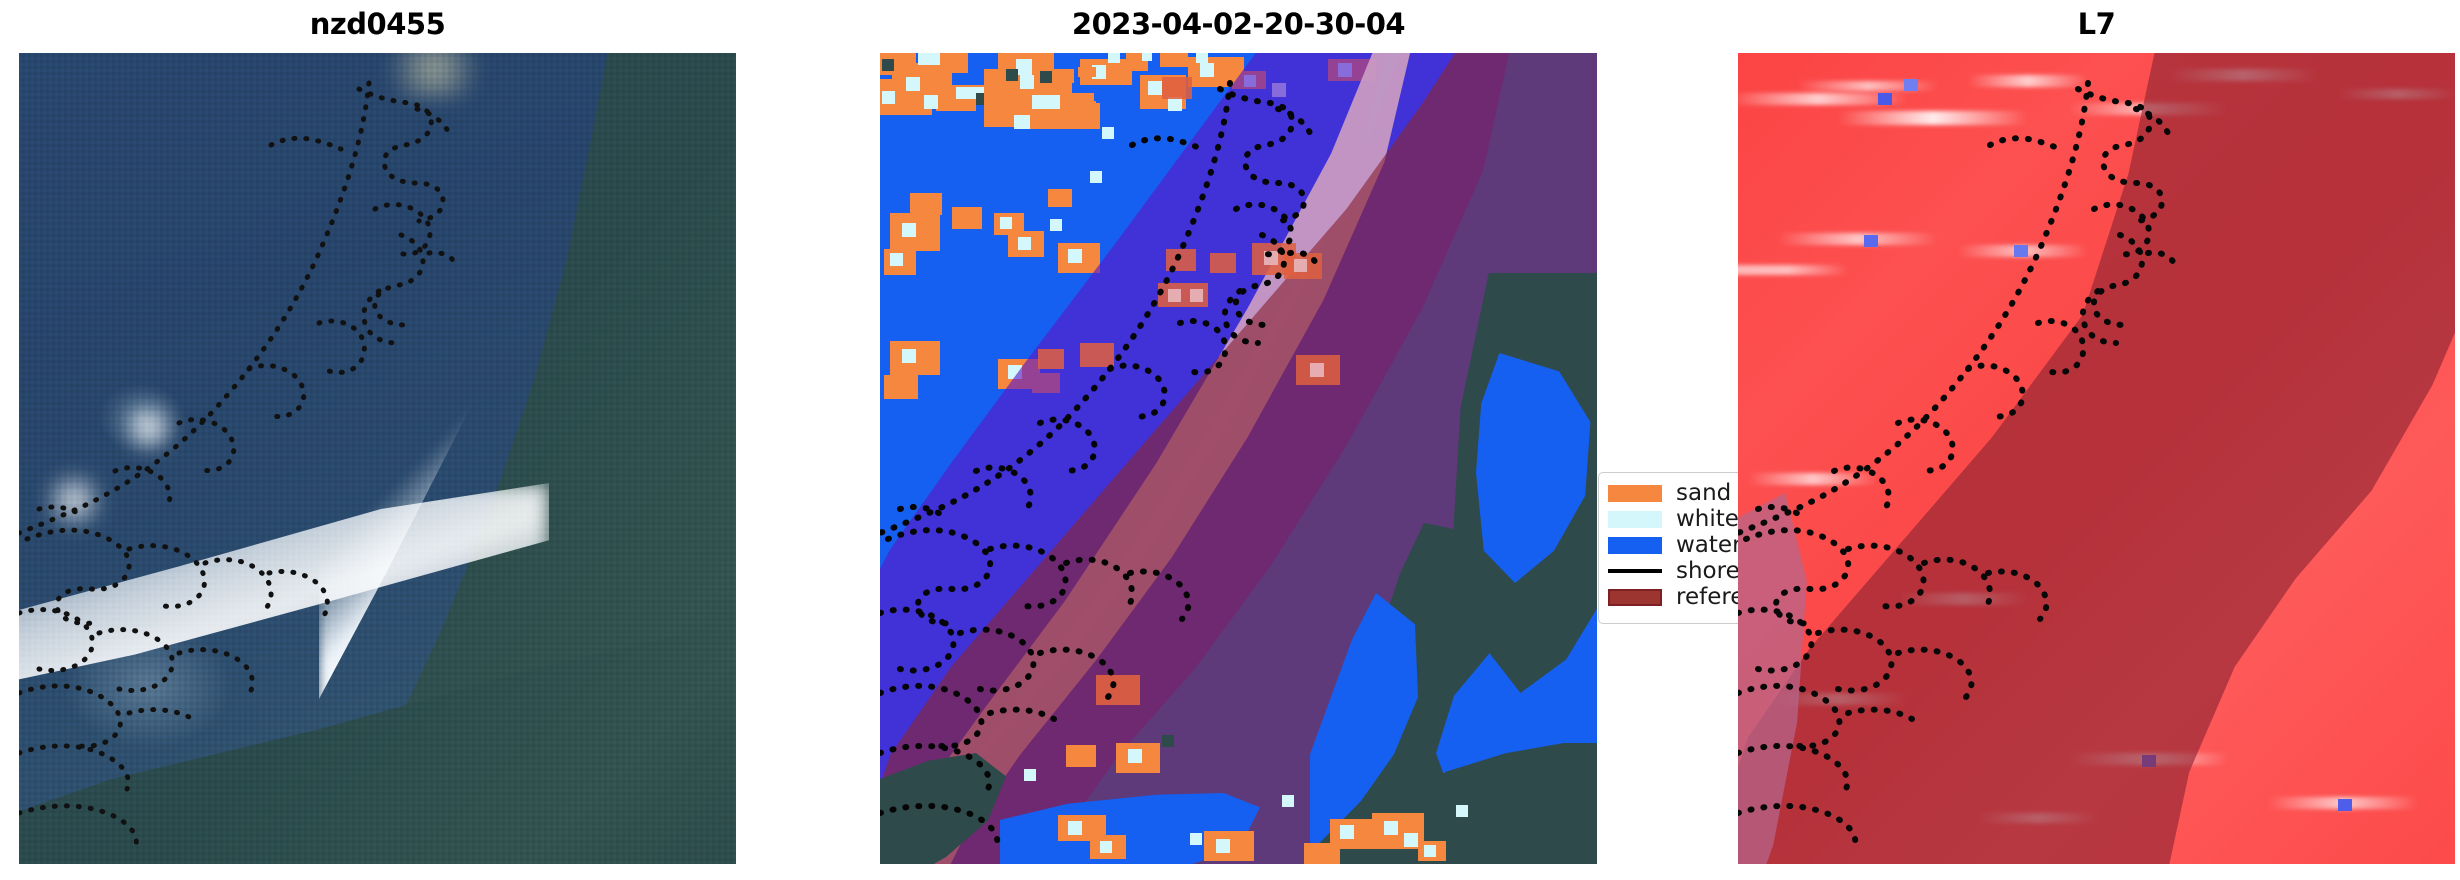 This screenshot has height=880, width=2460. I want to click on legend-swatch-shoreline, so click(1635, 571).